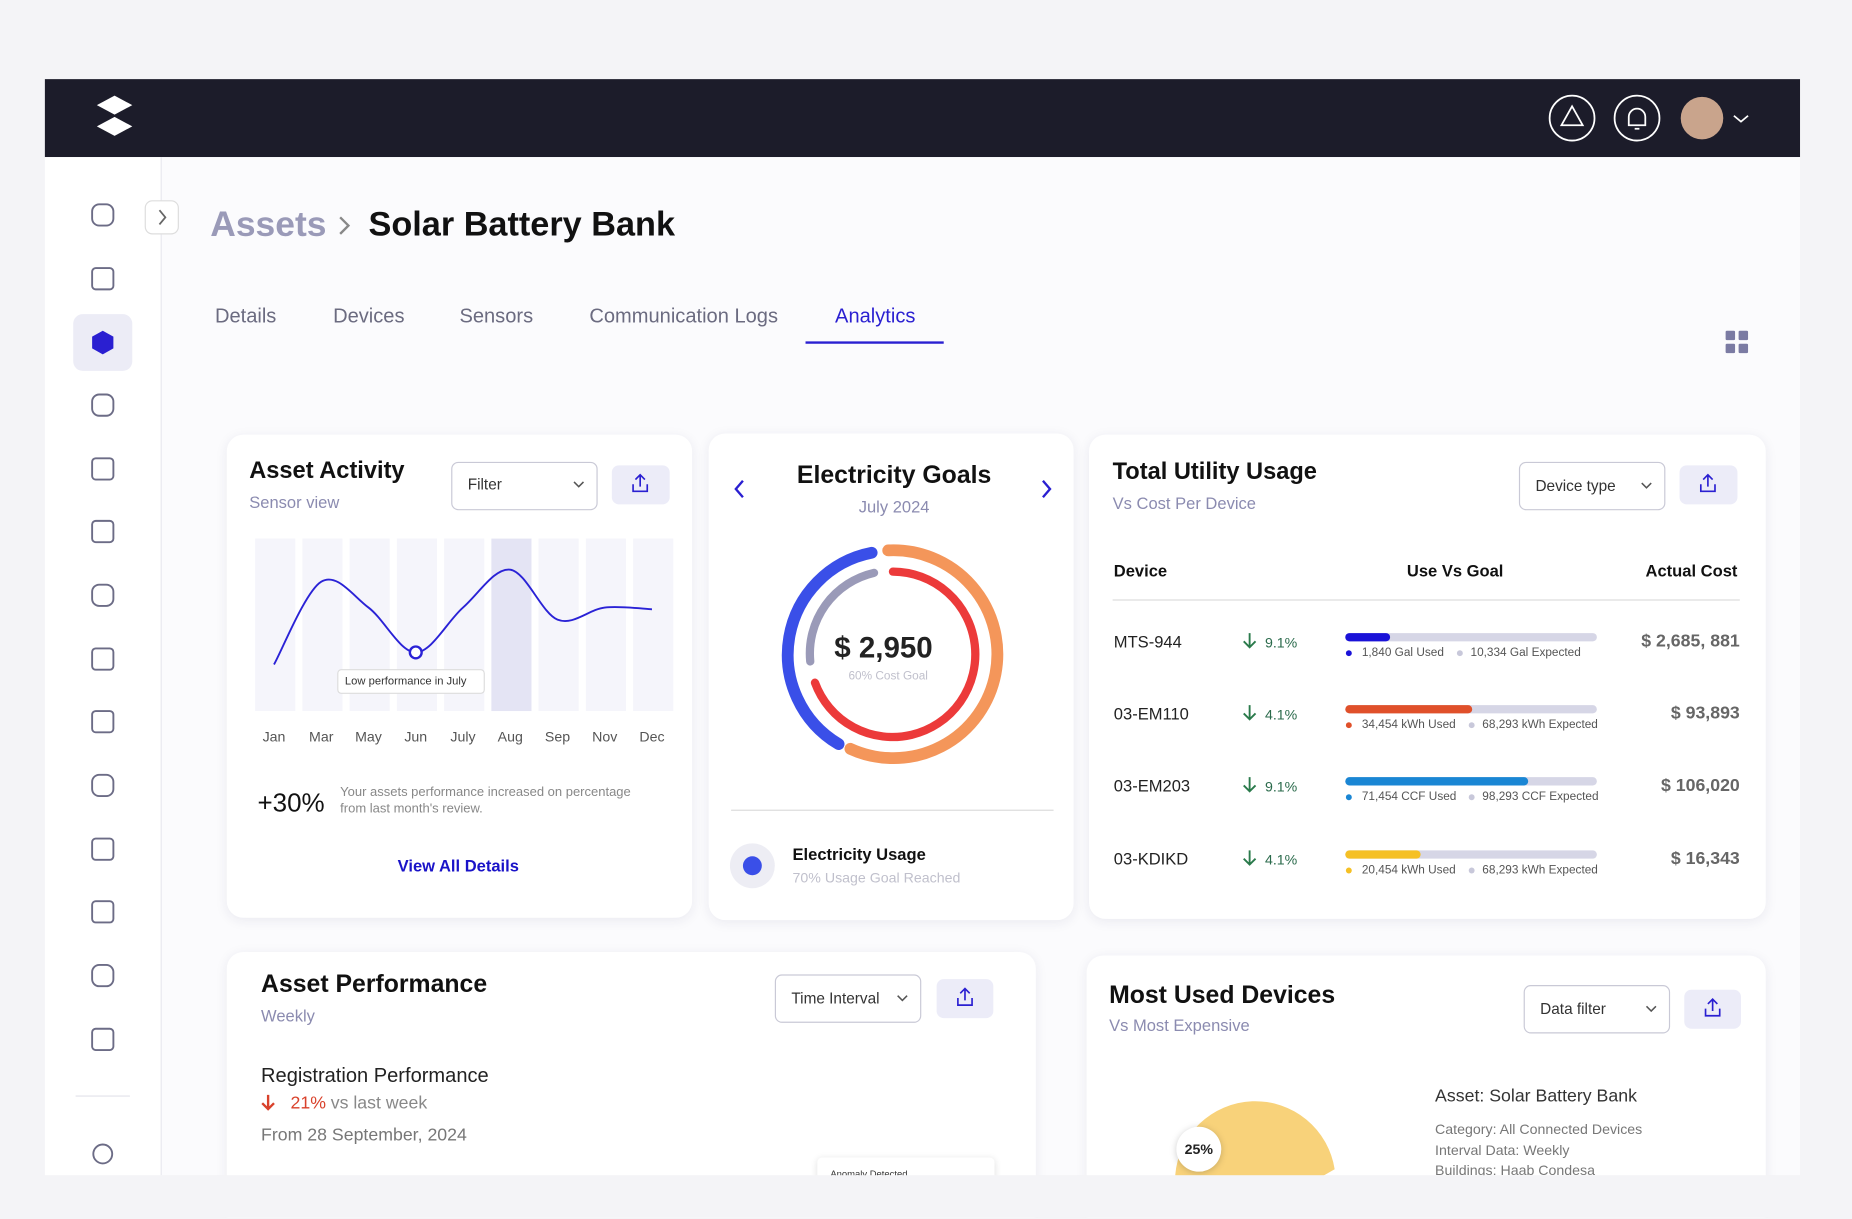 Image resolution: width=1852 pixels, height=1219 pixels. I want to click on page-title: Solar Battery Bank, so click(522, 225).